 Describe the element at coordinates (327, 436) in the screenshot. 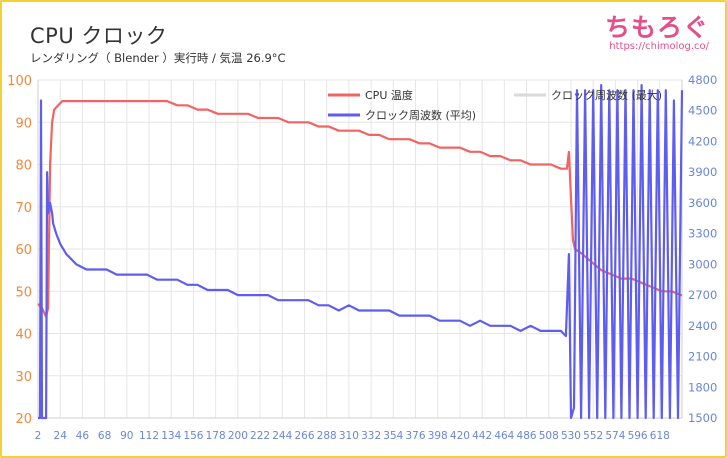

I see `x-tick-label: 288` at that location.